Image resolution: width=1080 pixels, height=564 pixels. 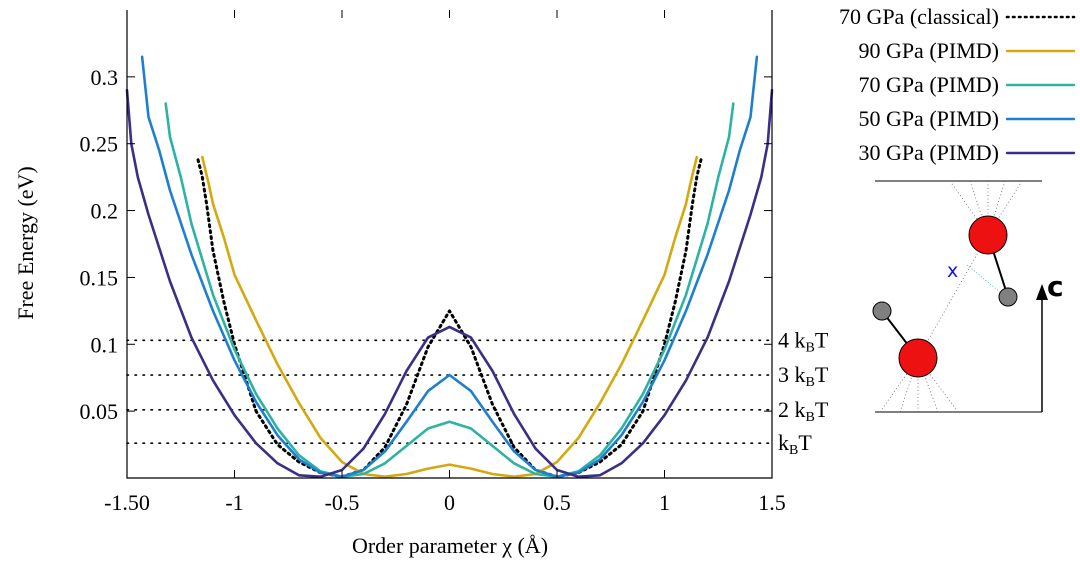 I want to click on y-tick-label-4: 0.2, so click(x=105, y=211).